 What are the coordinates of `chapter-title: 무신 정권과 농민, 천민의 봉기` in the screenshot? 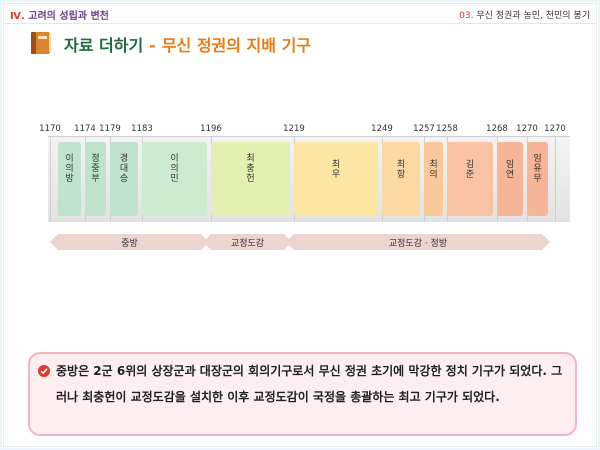 It's located at (533, 16).